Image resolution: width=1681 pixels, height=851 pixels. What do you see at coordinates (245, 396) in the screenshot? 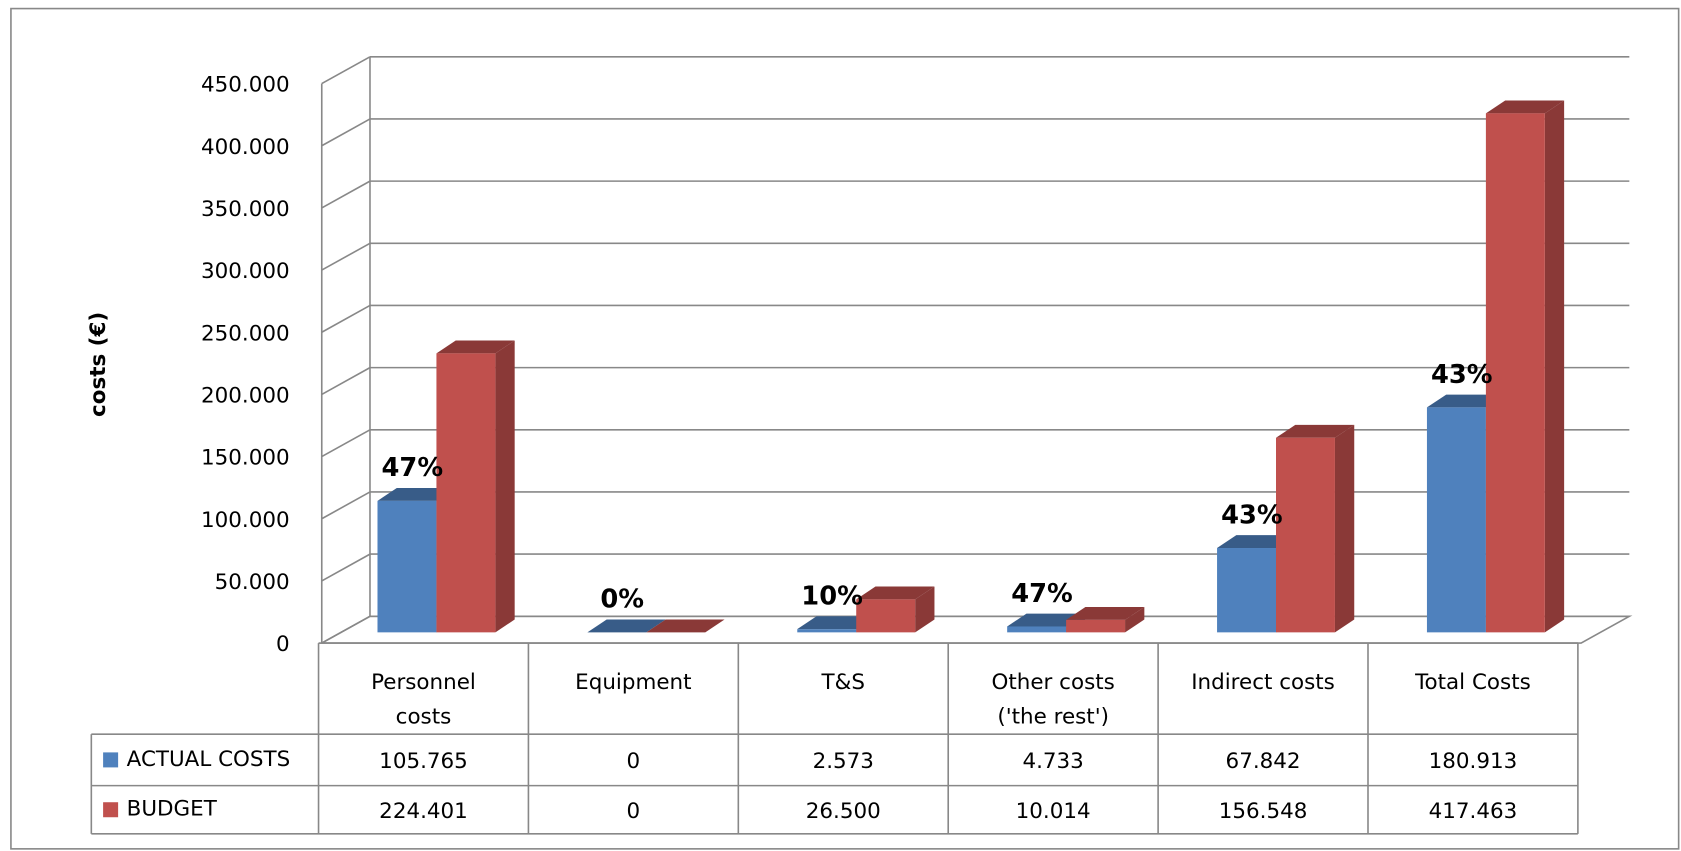
I see `y-tick-label: 200.000` at bounding box center [245, 396].